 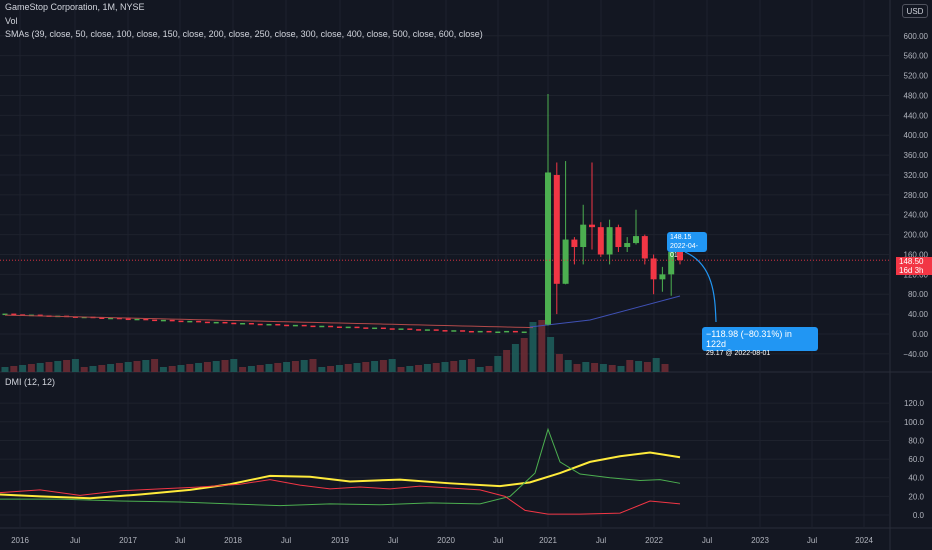 What do you see at coordinates (340, 540) in the screenshot?
I see `time-tick-label: 2019` at bounding box center [340, 540].